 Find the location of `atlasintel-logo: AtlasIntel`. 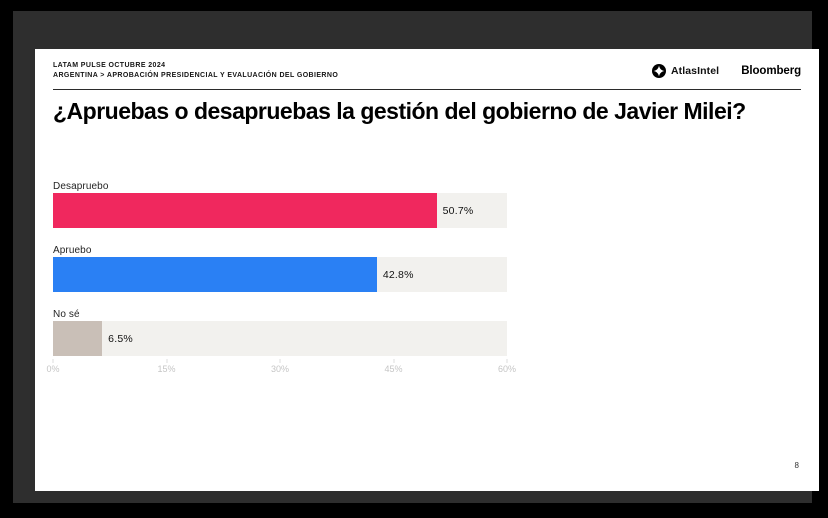

atlasintel-logo: AtlasIntel is located at coordinates (685, 71).